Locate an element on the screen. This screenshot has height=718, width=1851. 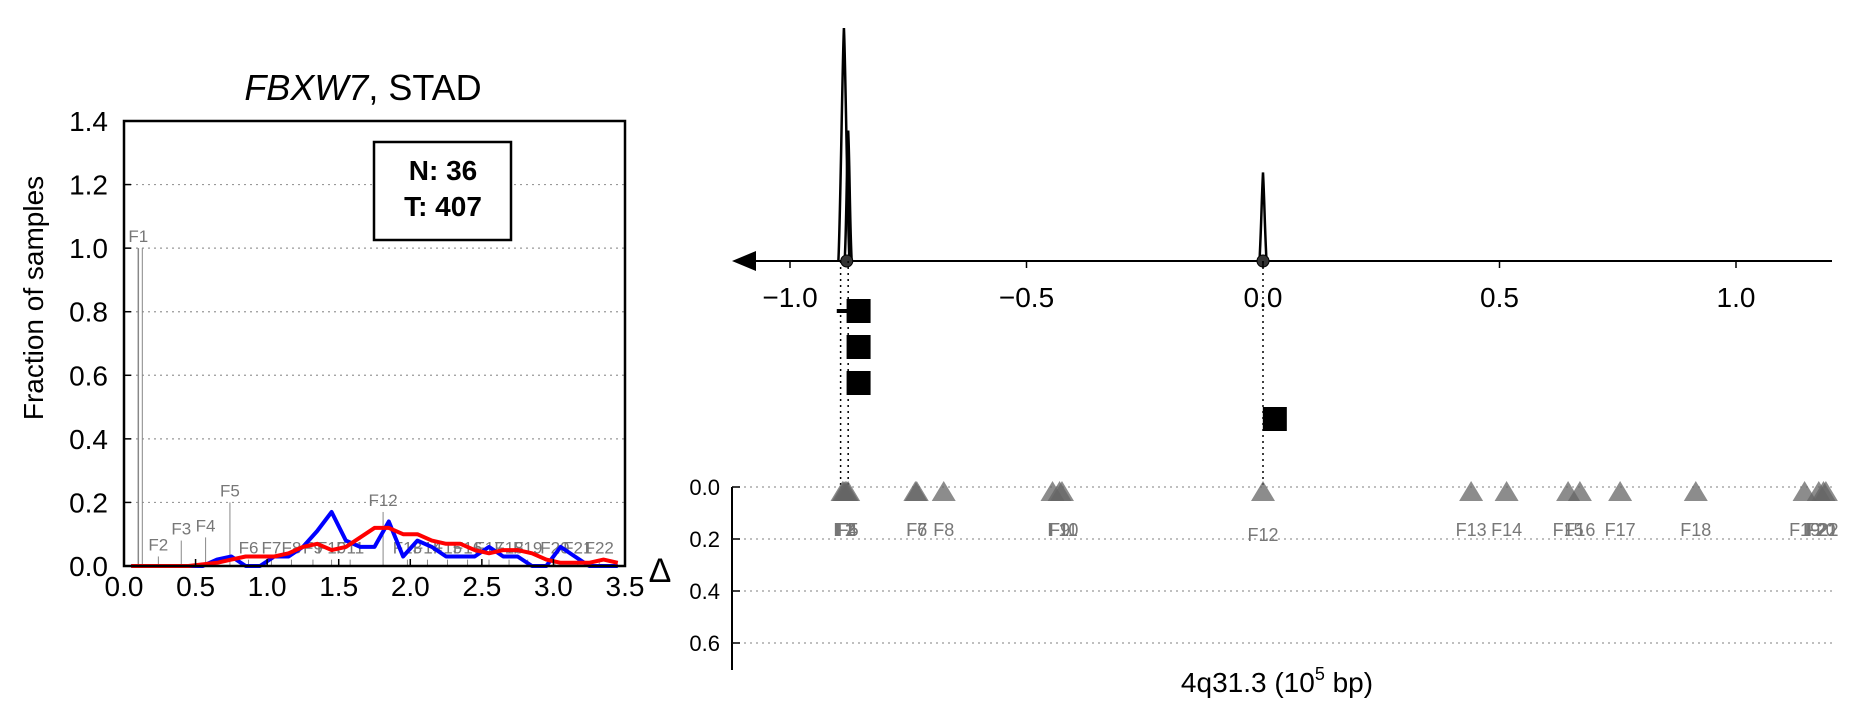
y-tick-label: 1.0 is located at coordinates (88, 248).